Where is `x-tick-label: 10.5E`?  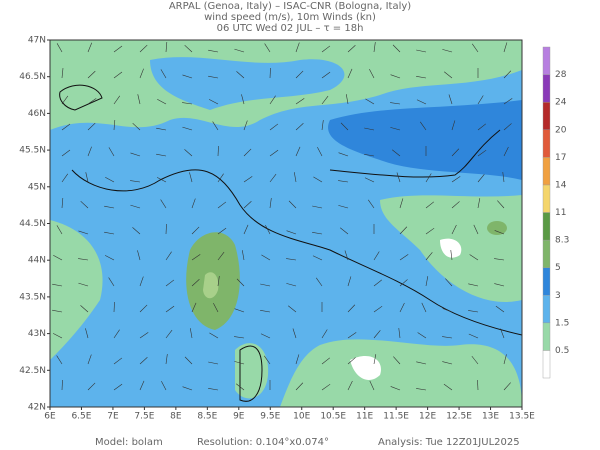 x-tick-label: 10.5E is located at coordinates (333, 417).